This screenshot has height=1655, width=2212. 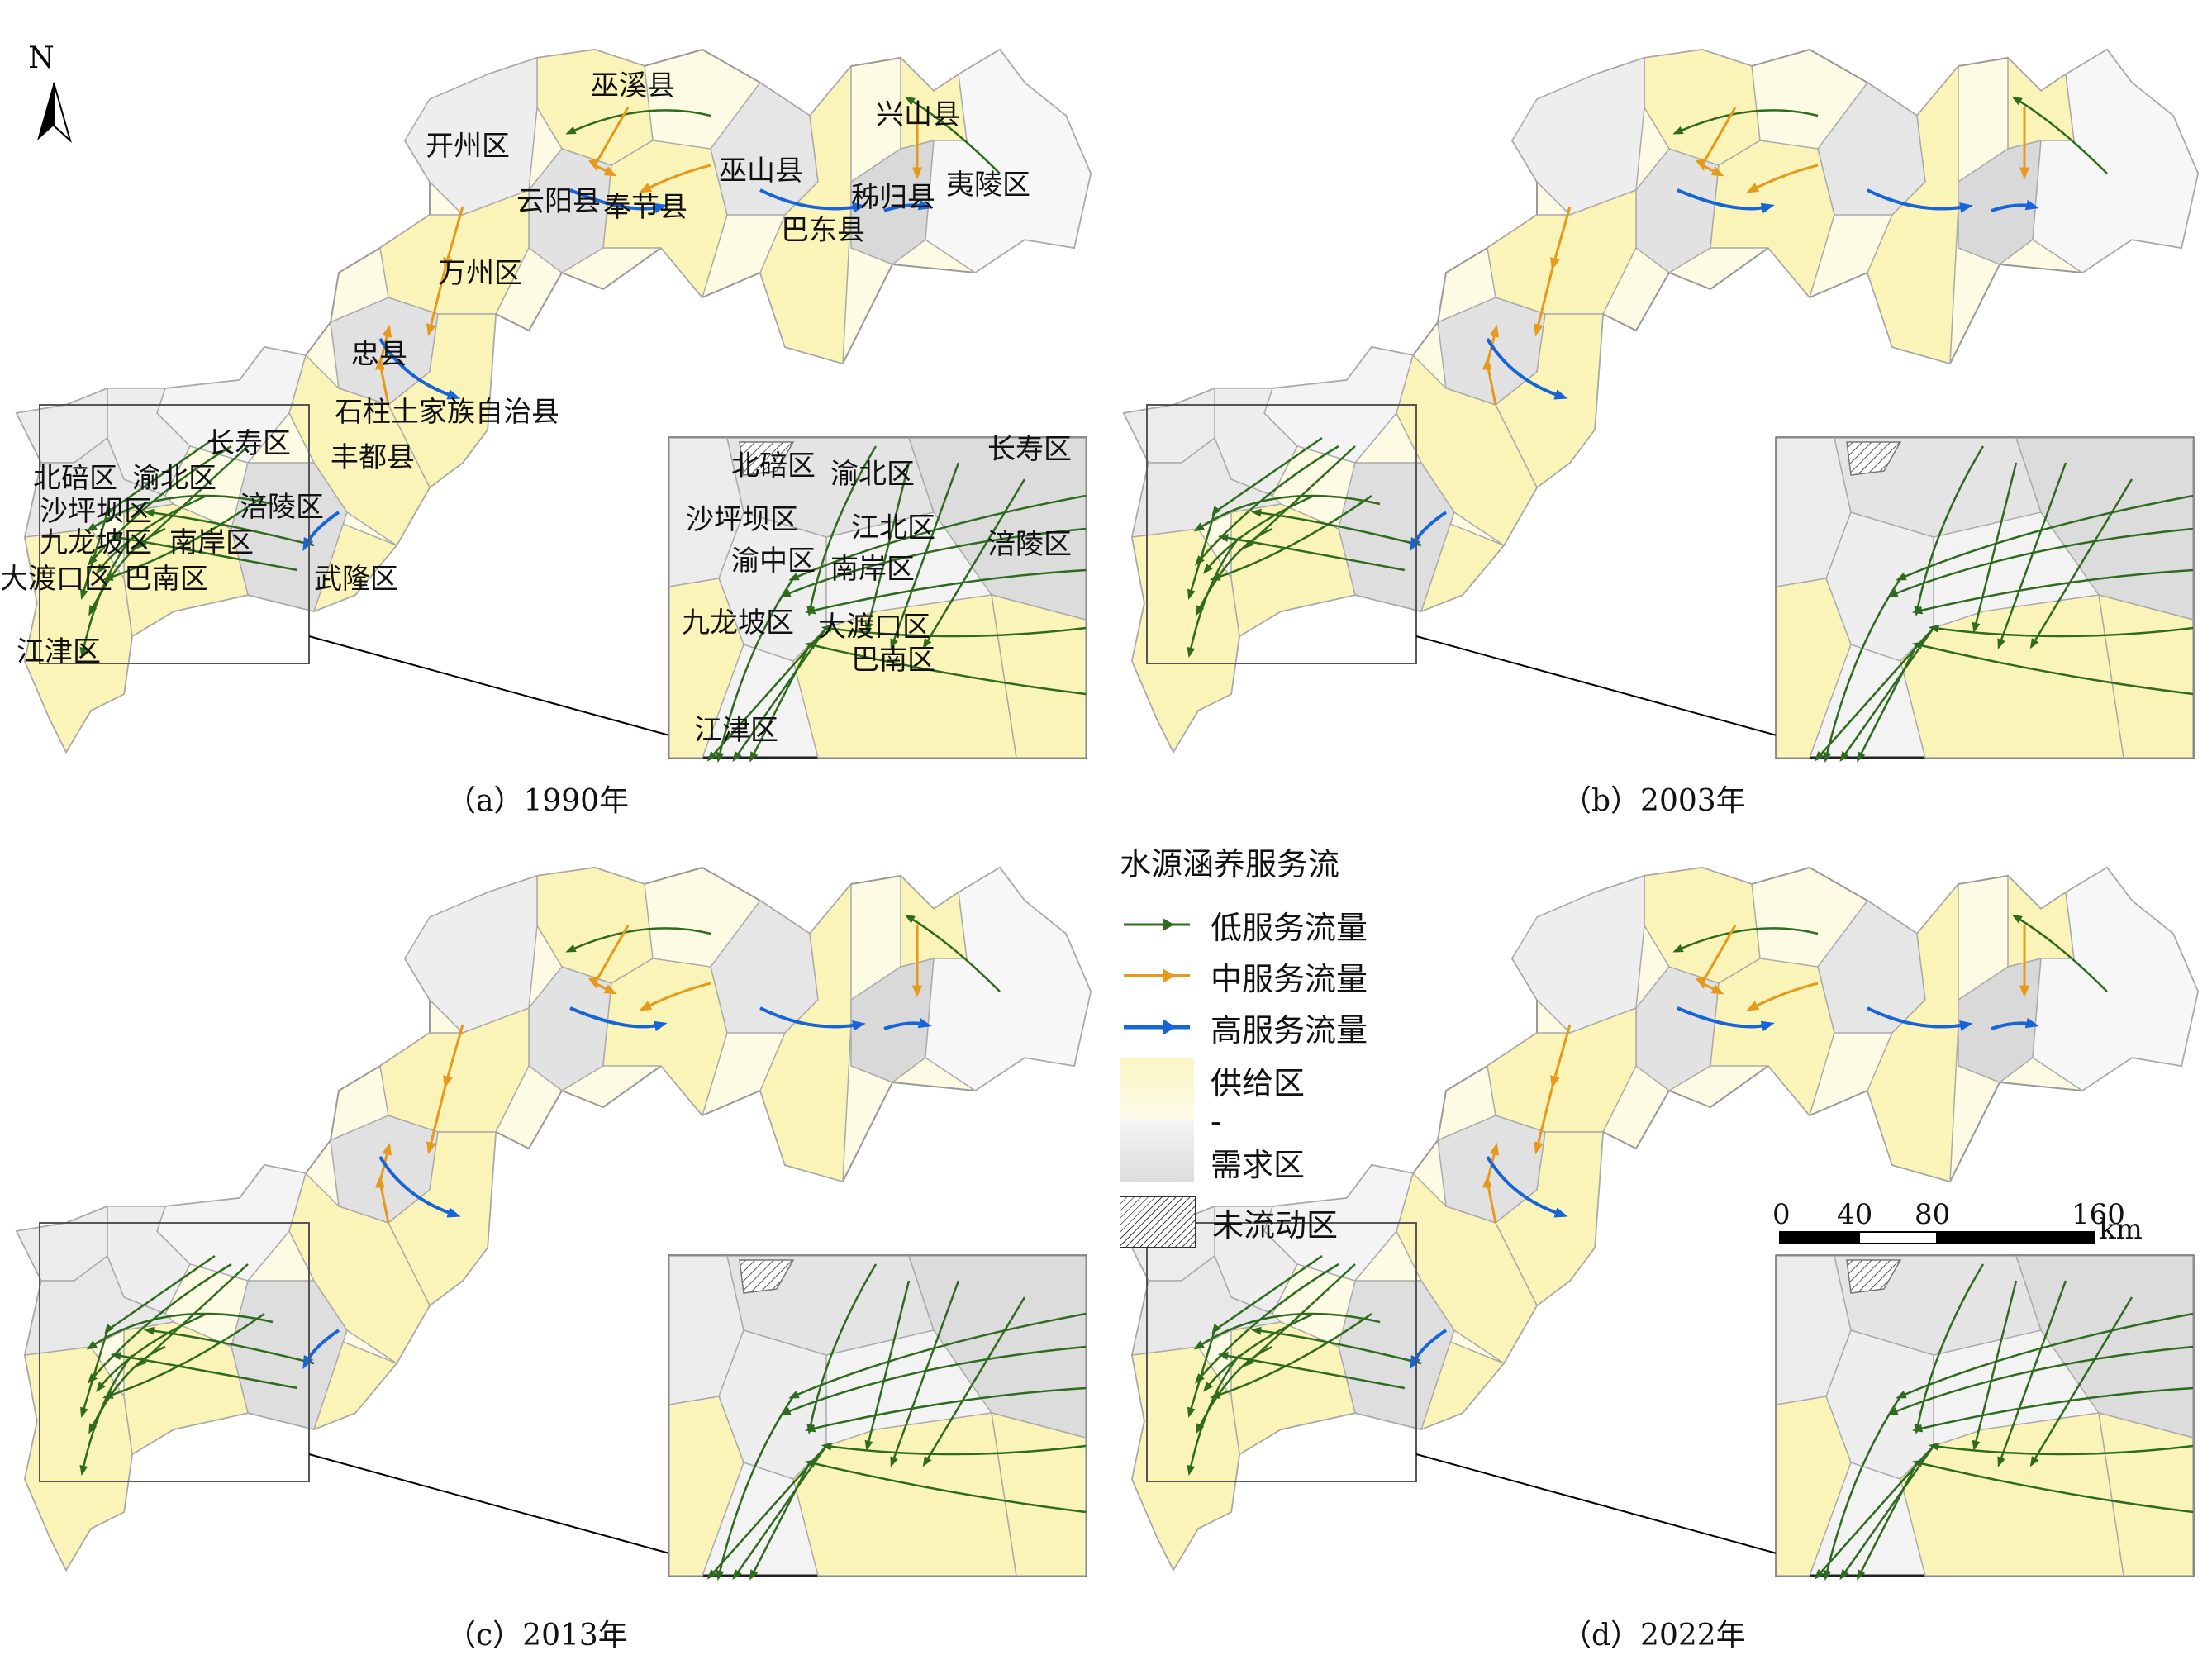 What do you see at coordinates (211, 542) in the screenshot?
I see `district-label-19: 南岸区` at bounding box center [211, 542].